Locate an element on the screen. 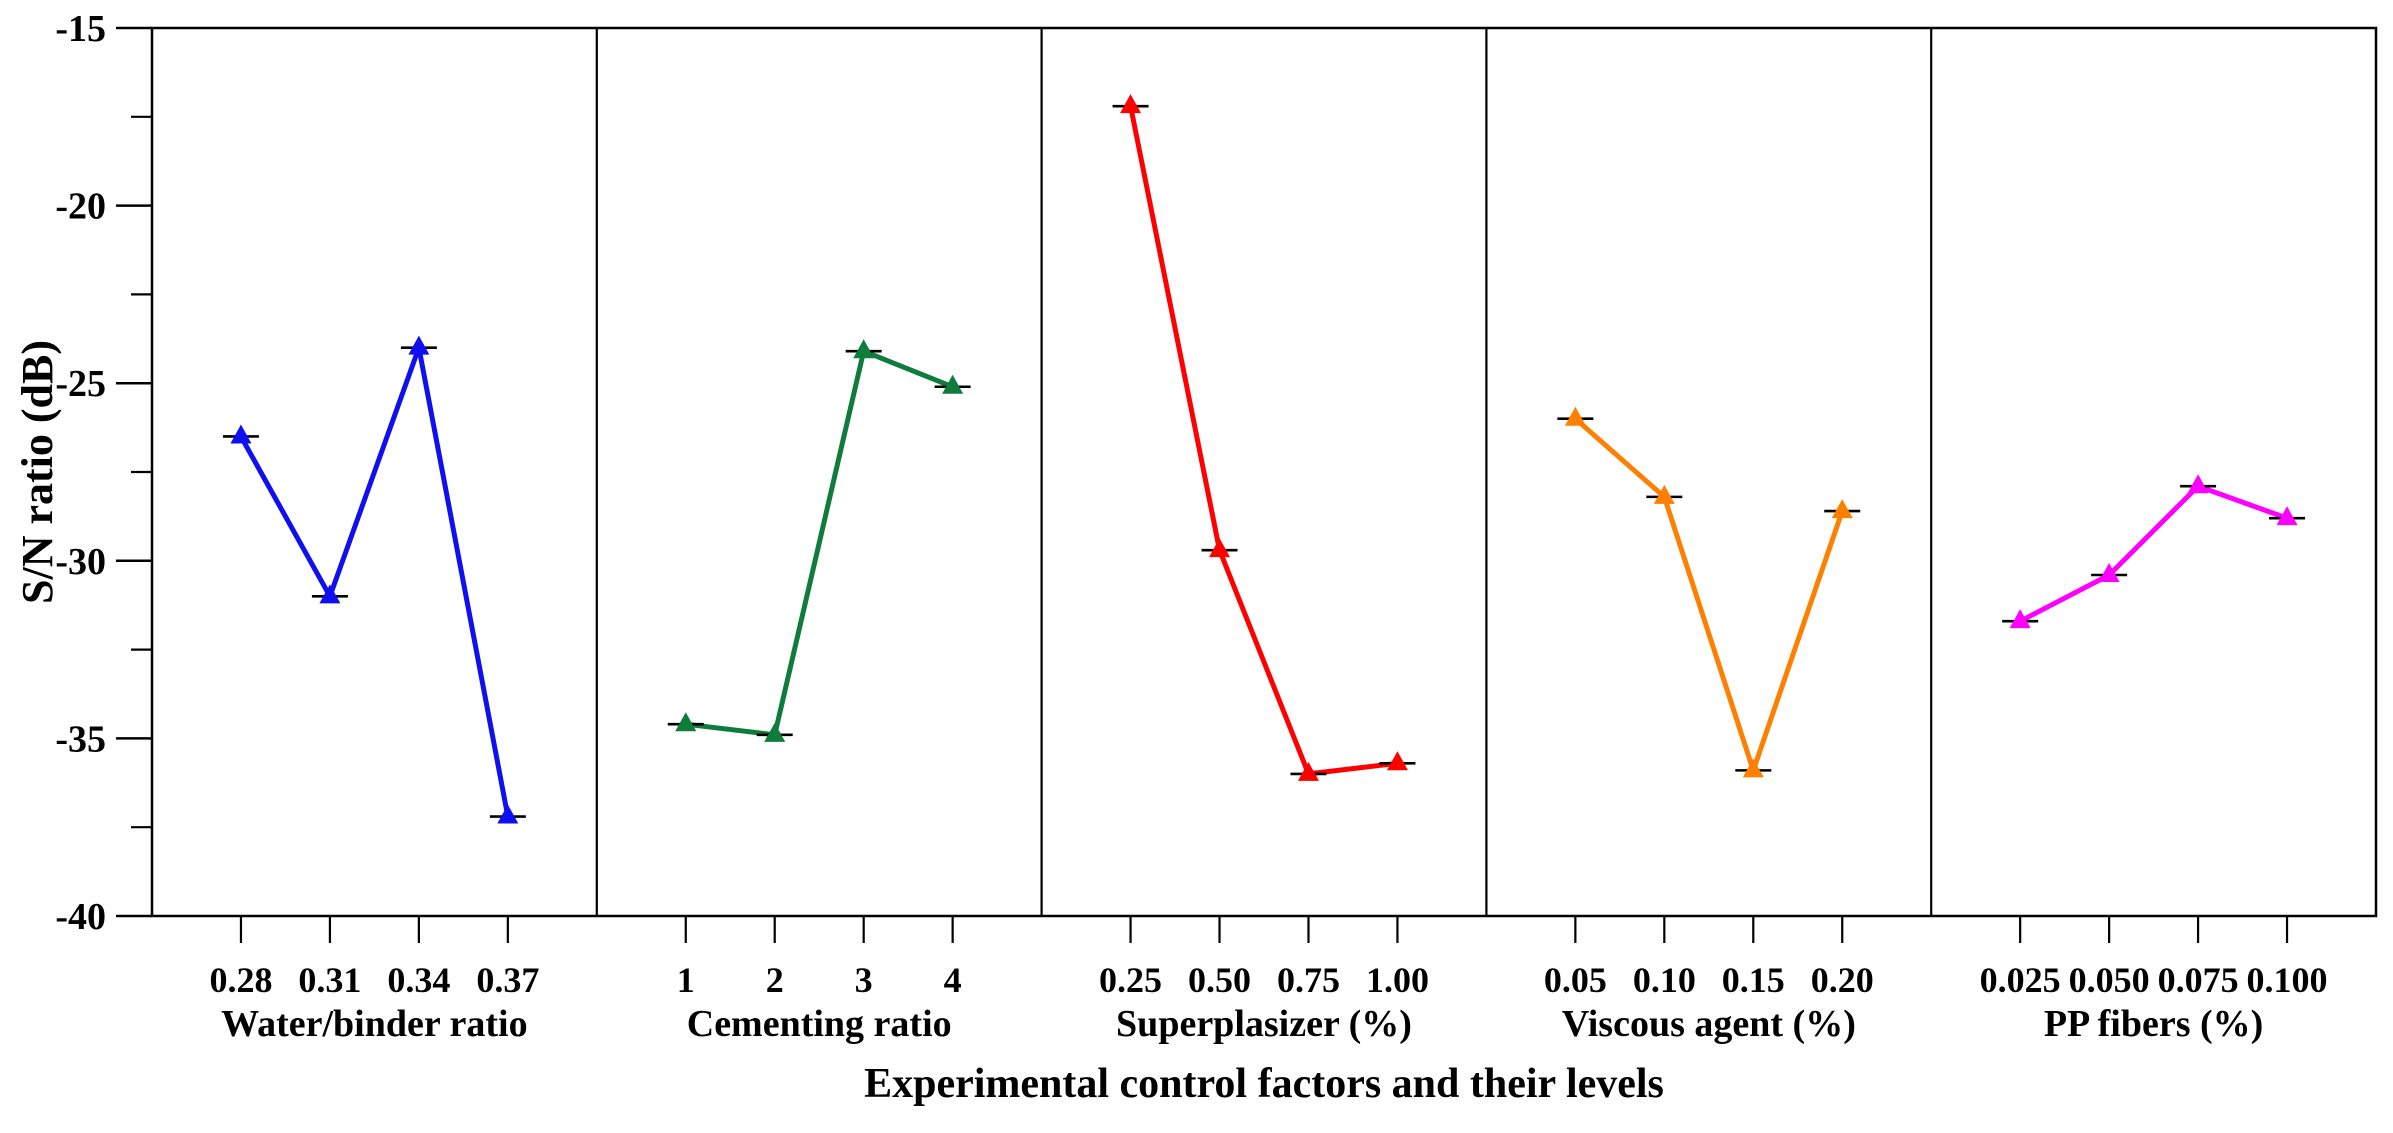 This screenshot has height=1133, width=2393. y-tick-label: -25 is located at coordinates (80, 384).